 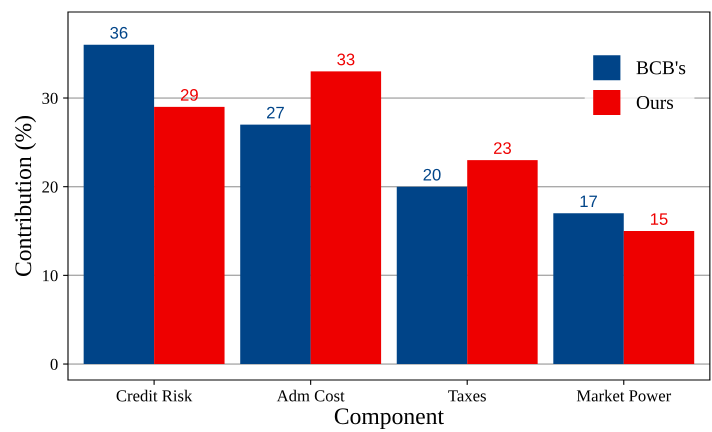 I want to click on data-label: 29, so click(x=189, y=95).